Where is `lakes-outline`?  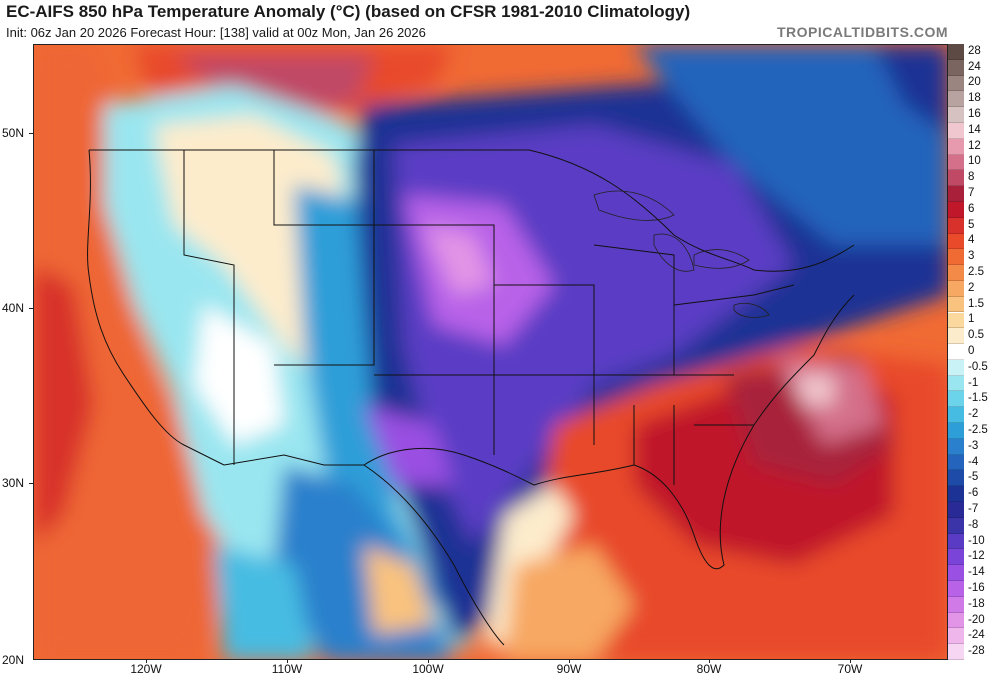
lakes-outline is located at coordinates (681, 254).